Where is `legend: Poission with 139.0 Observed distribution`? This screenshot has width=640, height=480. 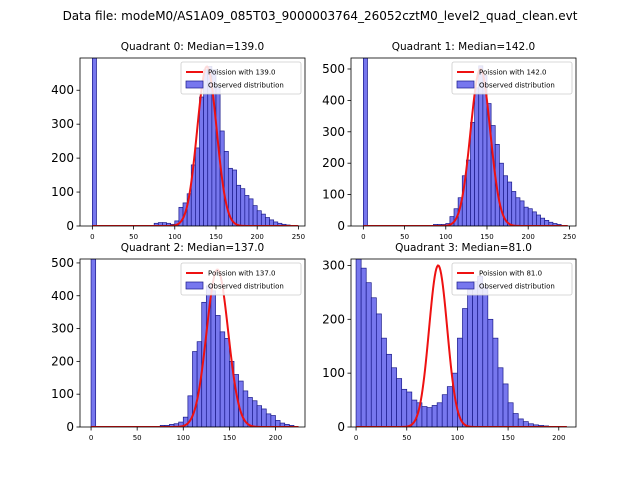
legend: Poission with 139.0 Observed distribution is located at coordinates (241, 78).